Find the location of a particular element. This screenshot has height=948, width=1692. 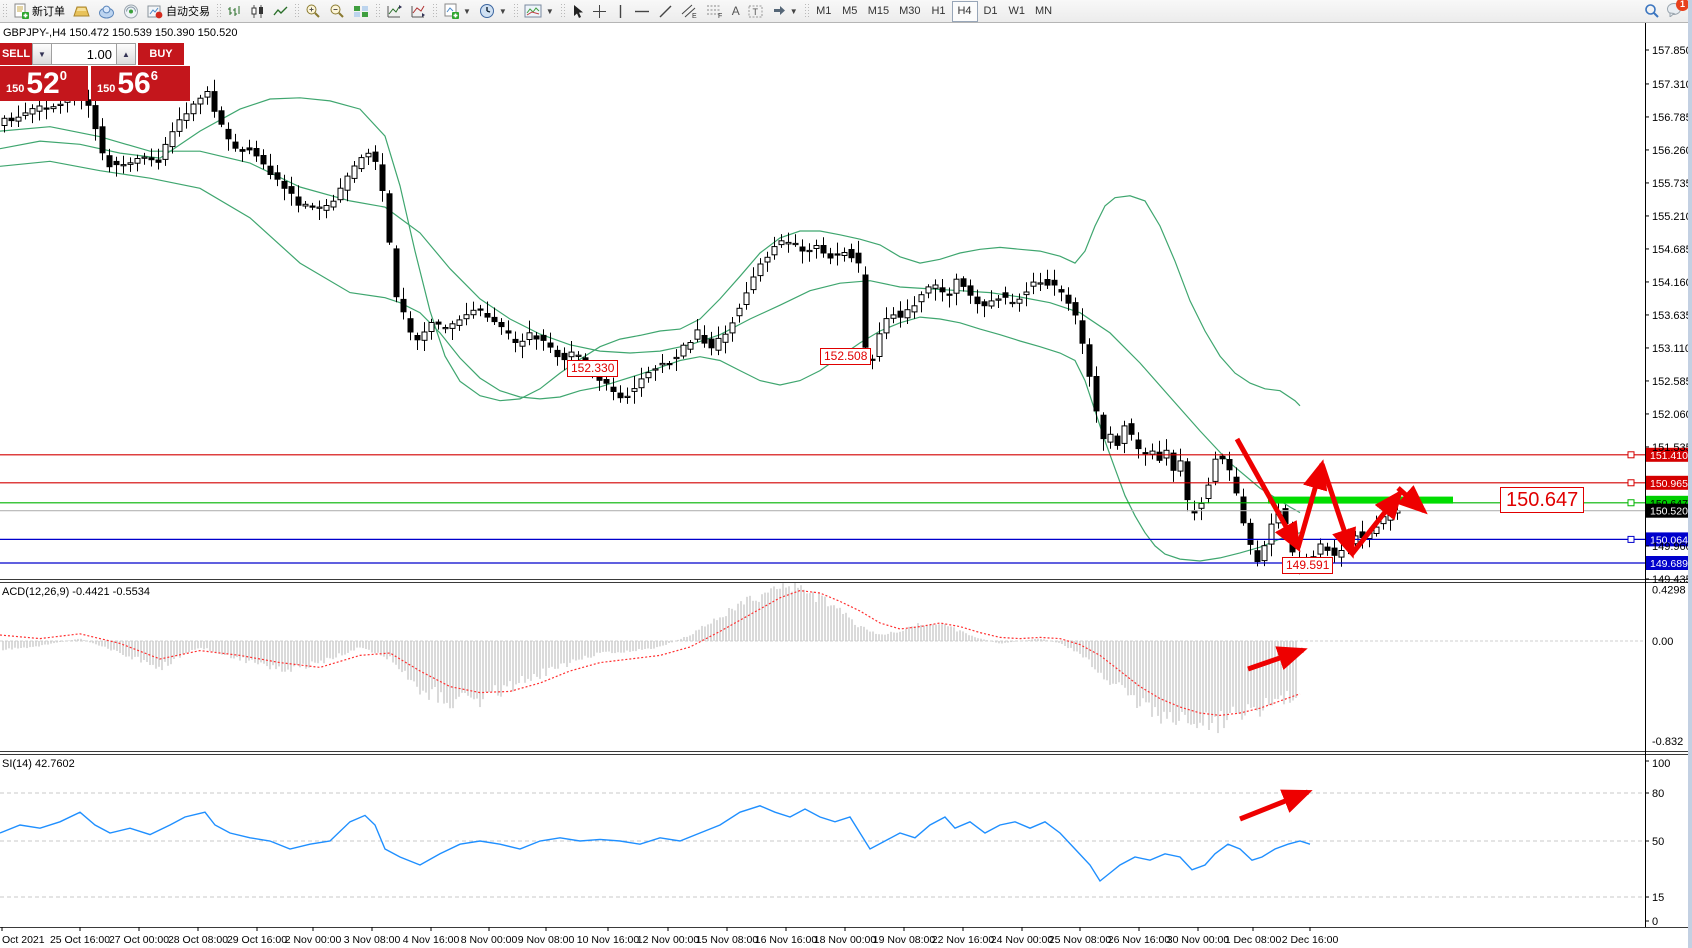

indicator-list-button is located at coordinates (418, 11).